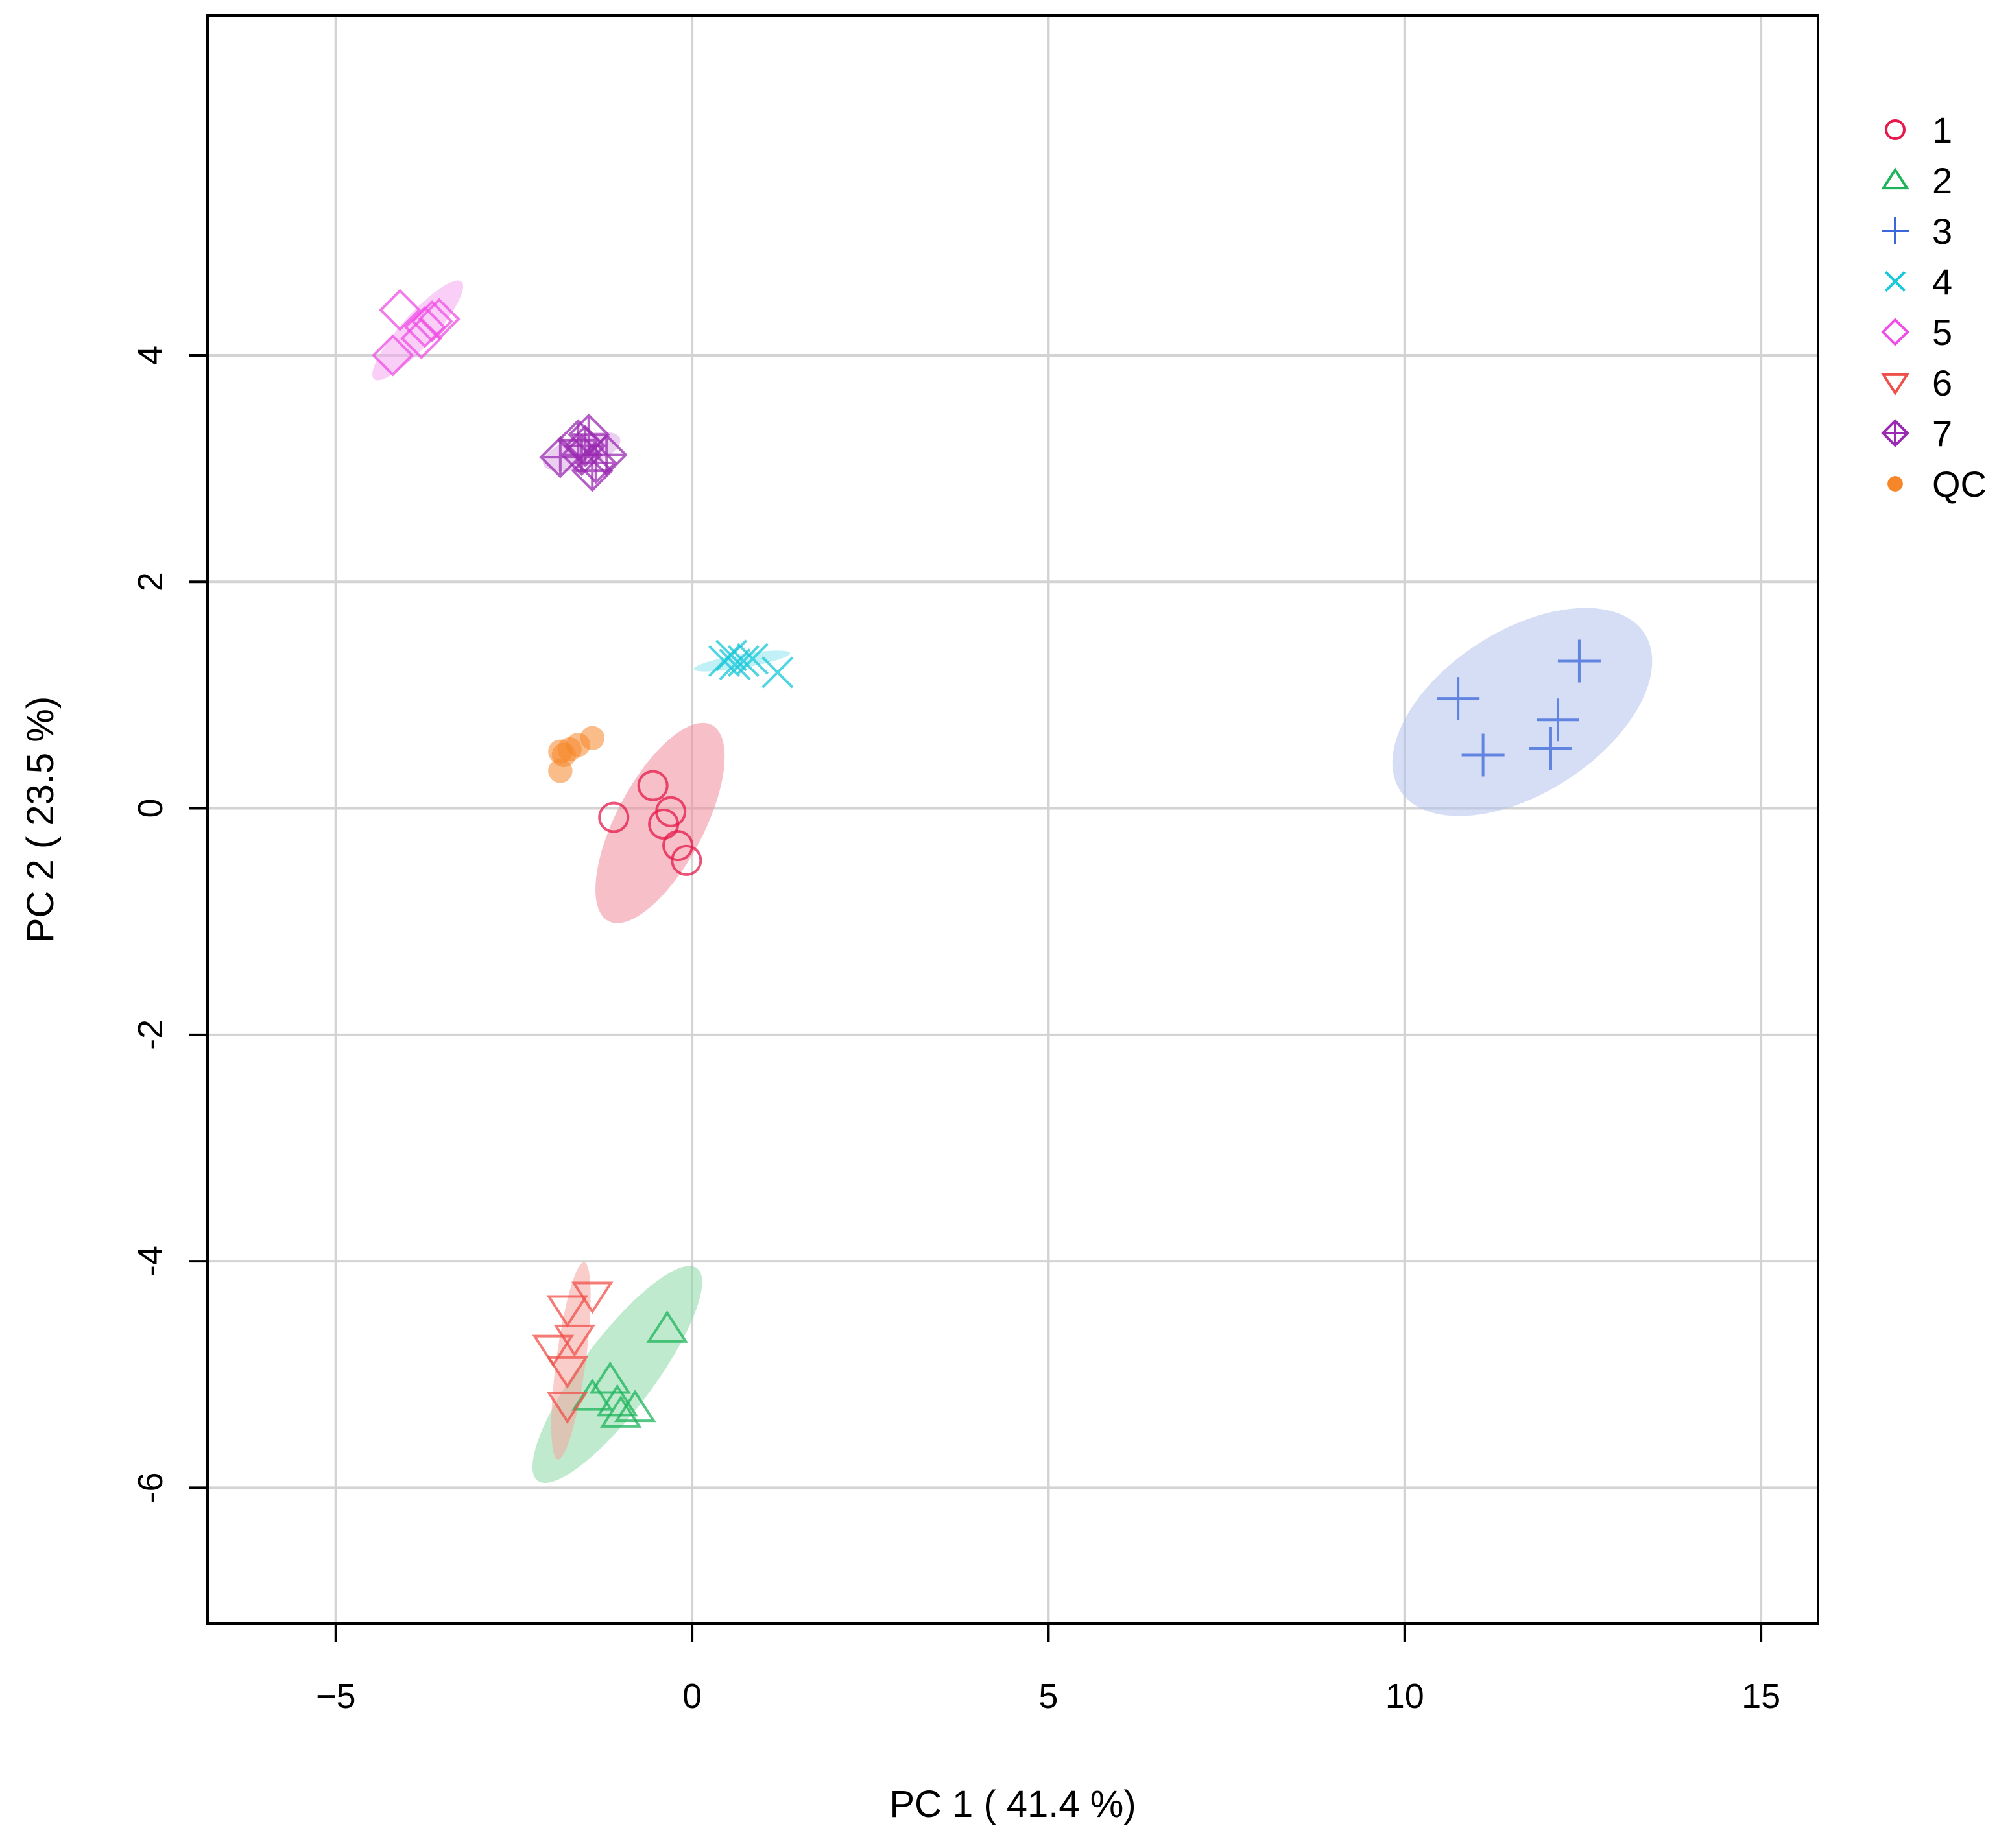 The height and width of the screenshot is (1848, 2010). I want to click on y-tick-label: 2, so click(150, 581).